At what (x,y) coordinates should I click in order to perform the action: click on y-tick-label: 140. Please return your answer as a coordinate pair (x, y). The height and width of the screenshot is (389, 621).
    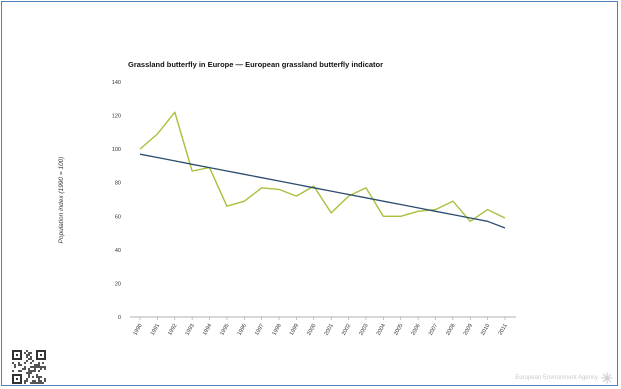
    Looking at the image, I should click on (116, 83).